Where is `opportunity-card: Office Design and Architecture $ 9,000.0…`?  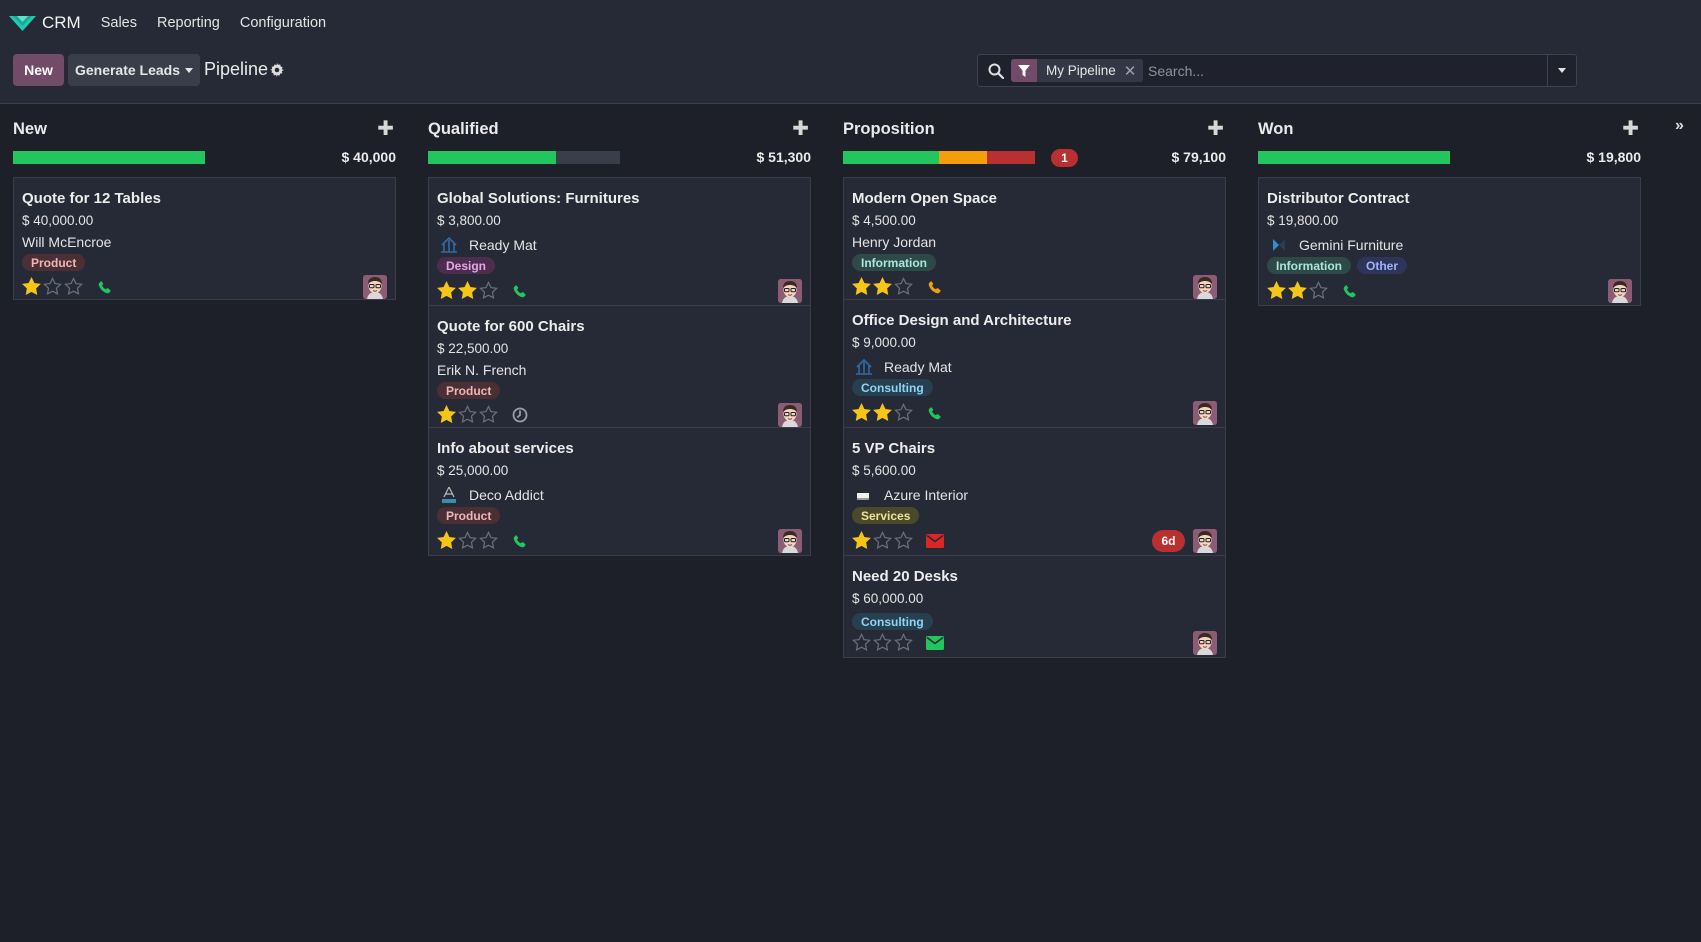 opportunity-card: Office Design and Architecture $ 9,000.0… is located at coordinates (1034, 363).